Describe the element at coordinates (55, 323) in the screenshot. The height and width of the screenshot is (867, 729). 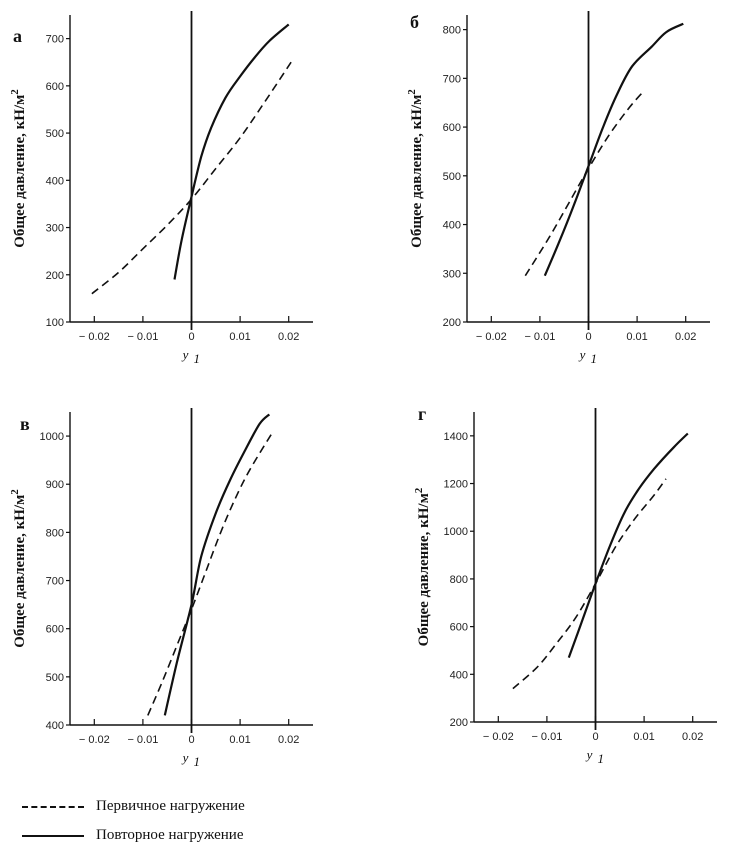
I see `y-tick-label: 100` at that location.